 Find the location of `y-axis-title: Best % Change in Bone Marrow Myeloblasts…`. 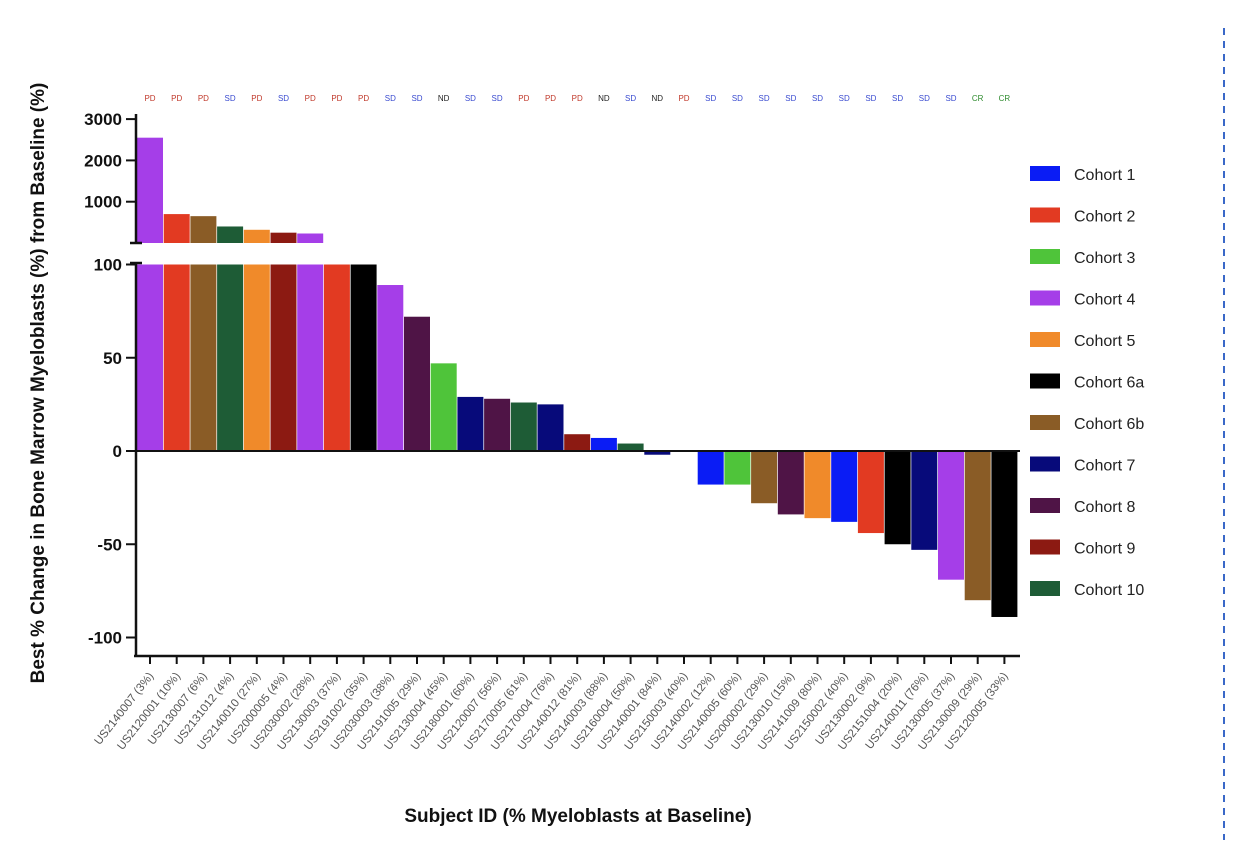

y-axis-title: Best % Change in Bone Marrow Myeloblasts… is located at coordinates (38, 383).